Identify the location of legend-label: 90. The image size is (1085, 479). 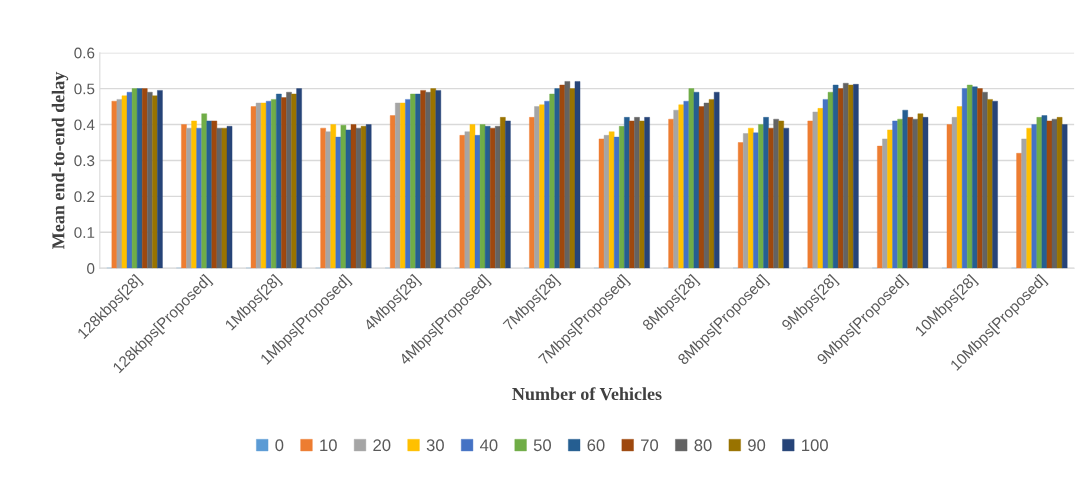
(757, 445).